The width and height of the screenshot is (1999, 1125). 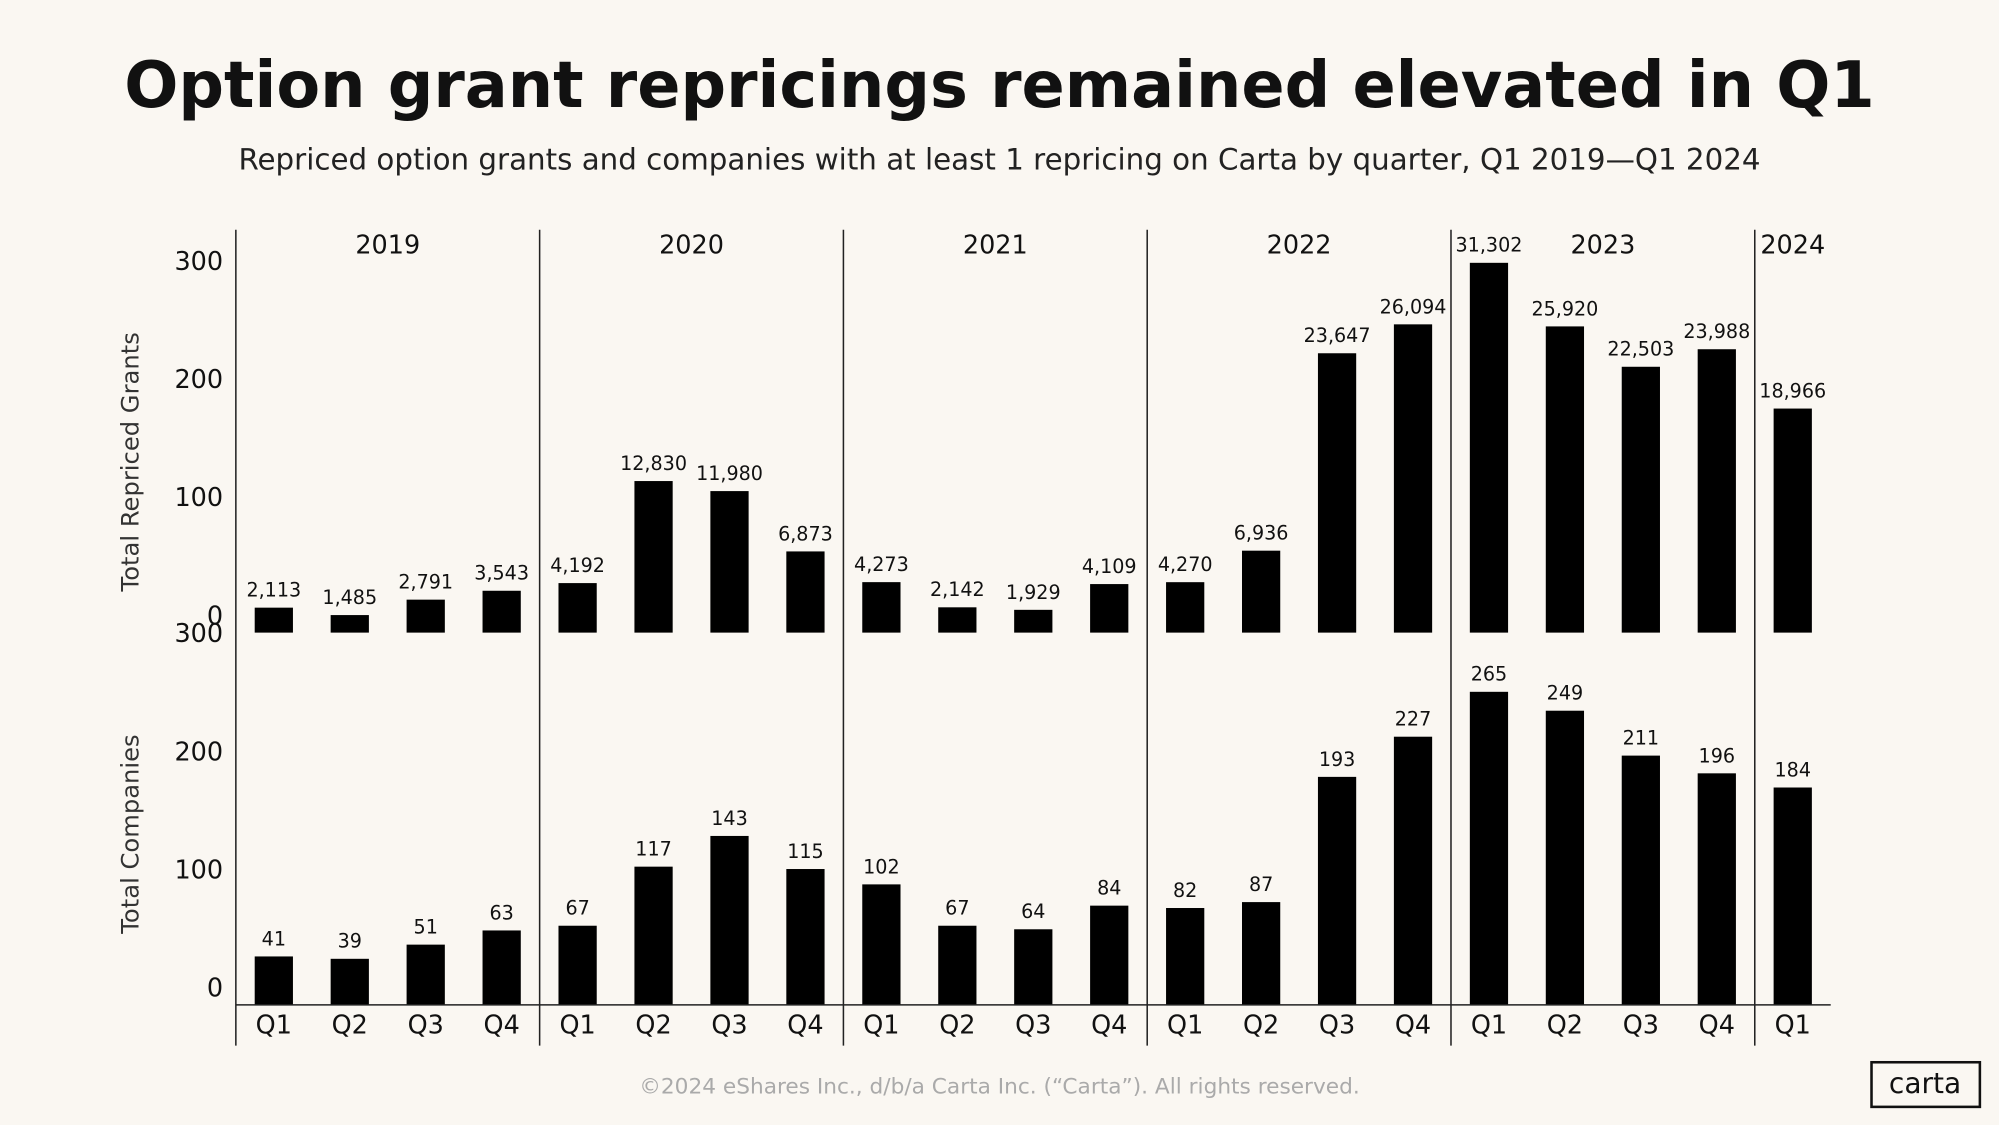 What do you see at coordinates (387, 245) in the screenshot?
I see `year-label: 2019` at bounding box center [387, 245].